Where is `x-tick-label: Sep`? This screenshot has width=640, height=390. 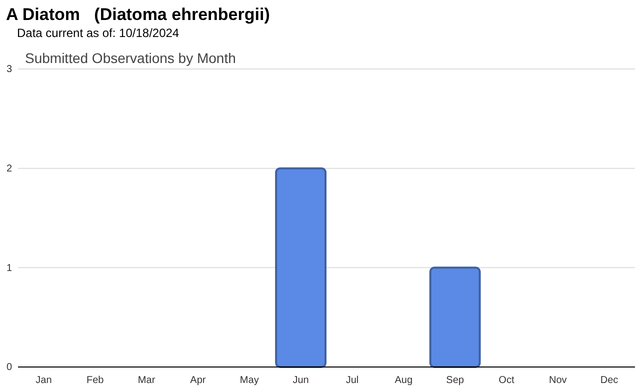 x-tick-label: Sep is located at coordinates (455, 380).